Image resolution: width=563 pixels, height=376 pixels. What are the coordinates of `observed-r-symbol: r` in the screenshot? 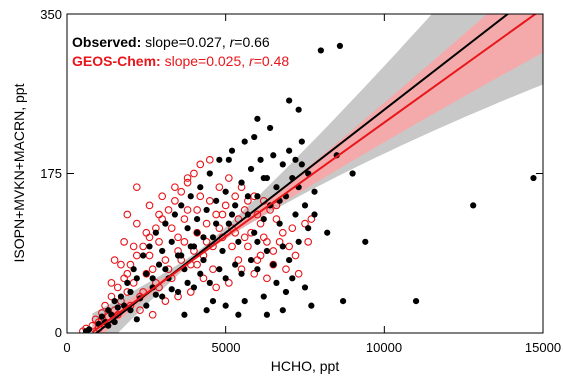 It's located at (233, 42).